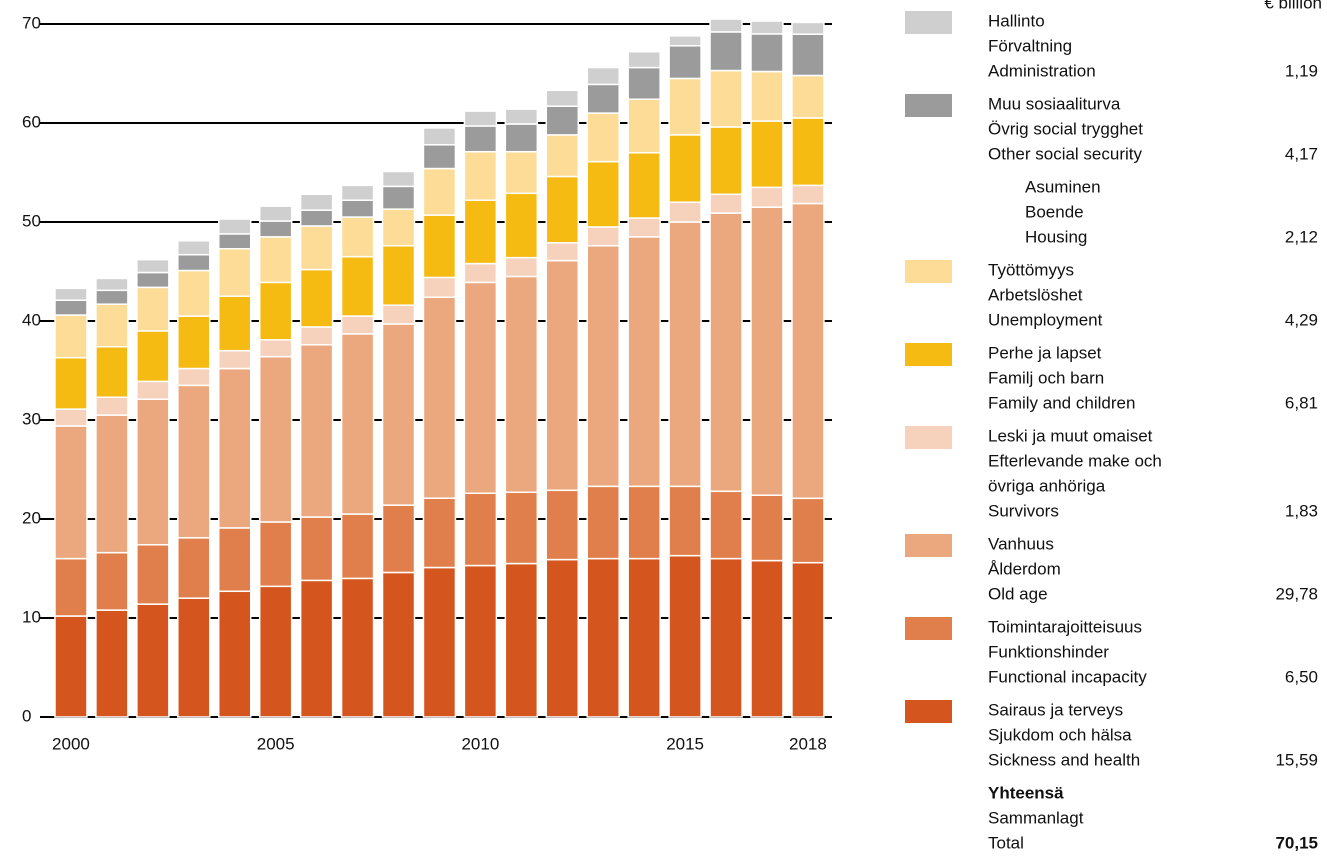  What do you see at coordinates (1054, 103) in the screenshot?
I see `legend-label: Muu sosiaaliturva` at bounding box center [1054, 103].